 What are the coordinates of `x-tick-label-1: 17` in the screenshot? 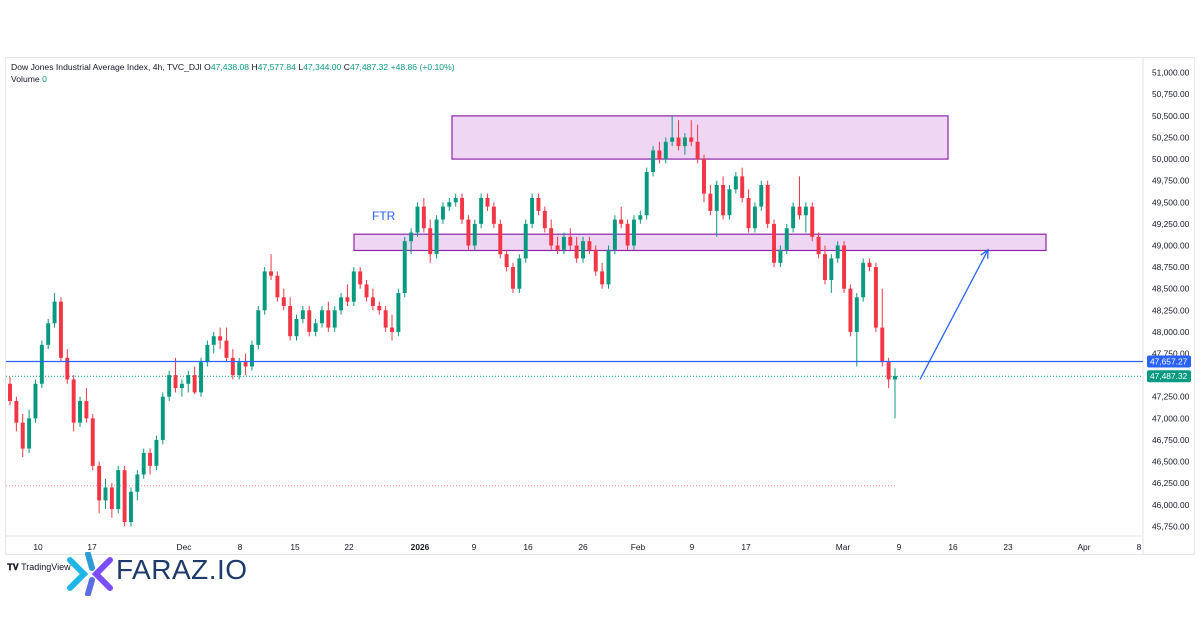 It's located at (92, 547).